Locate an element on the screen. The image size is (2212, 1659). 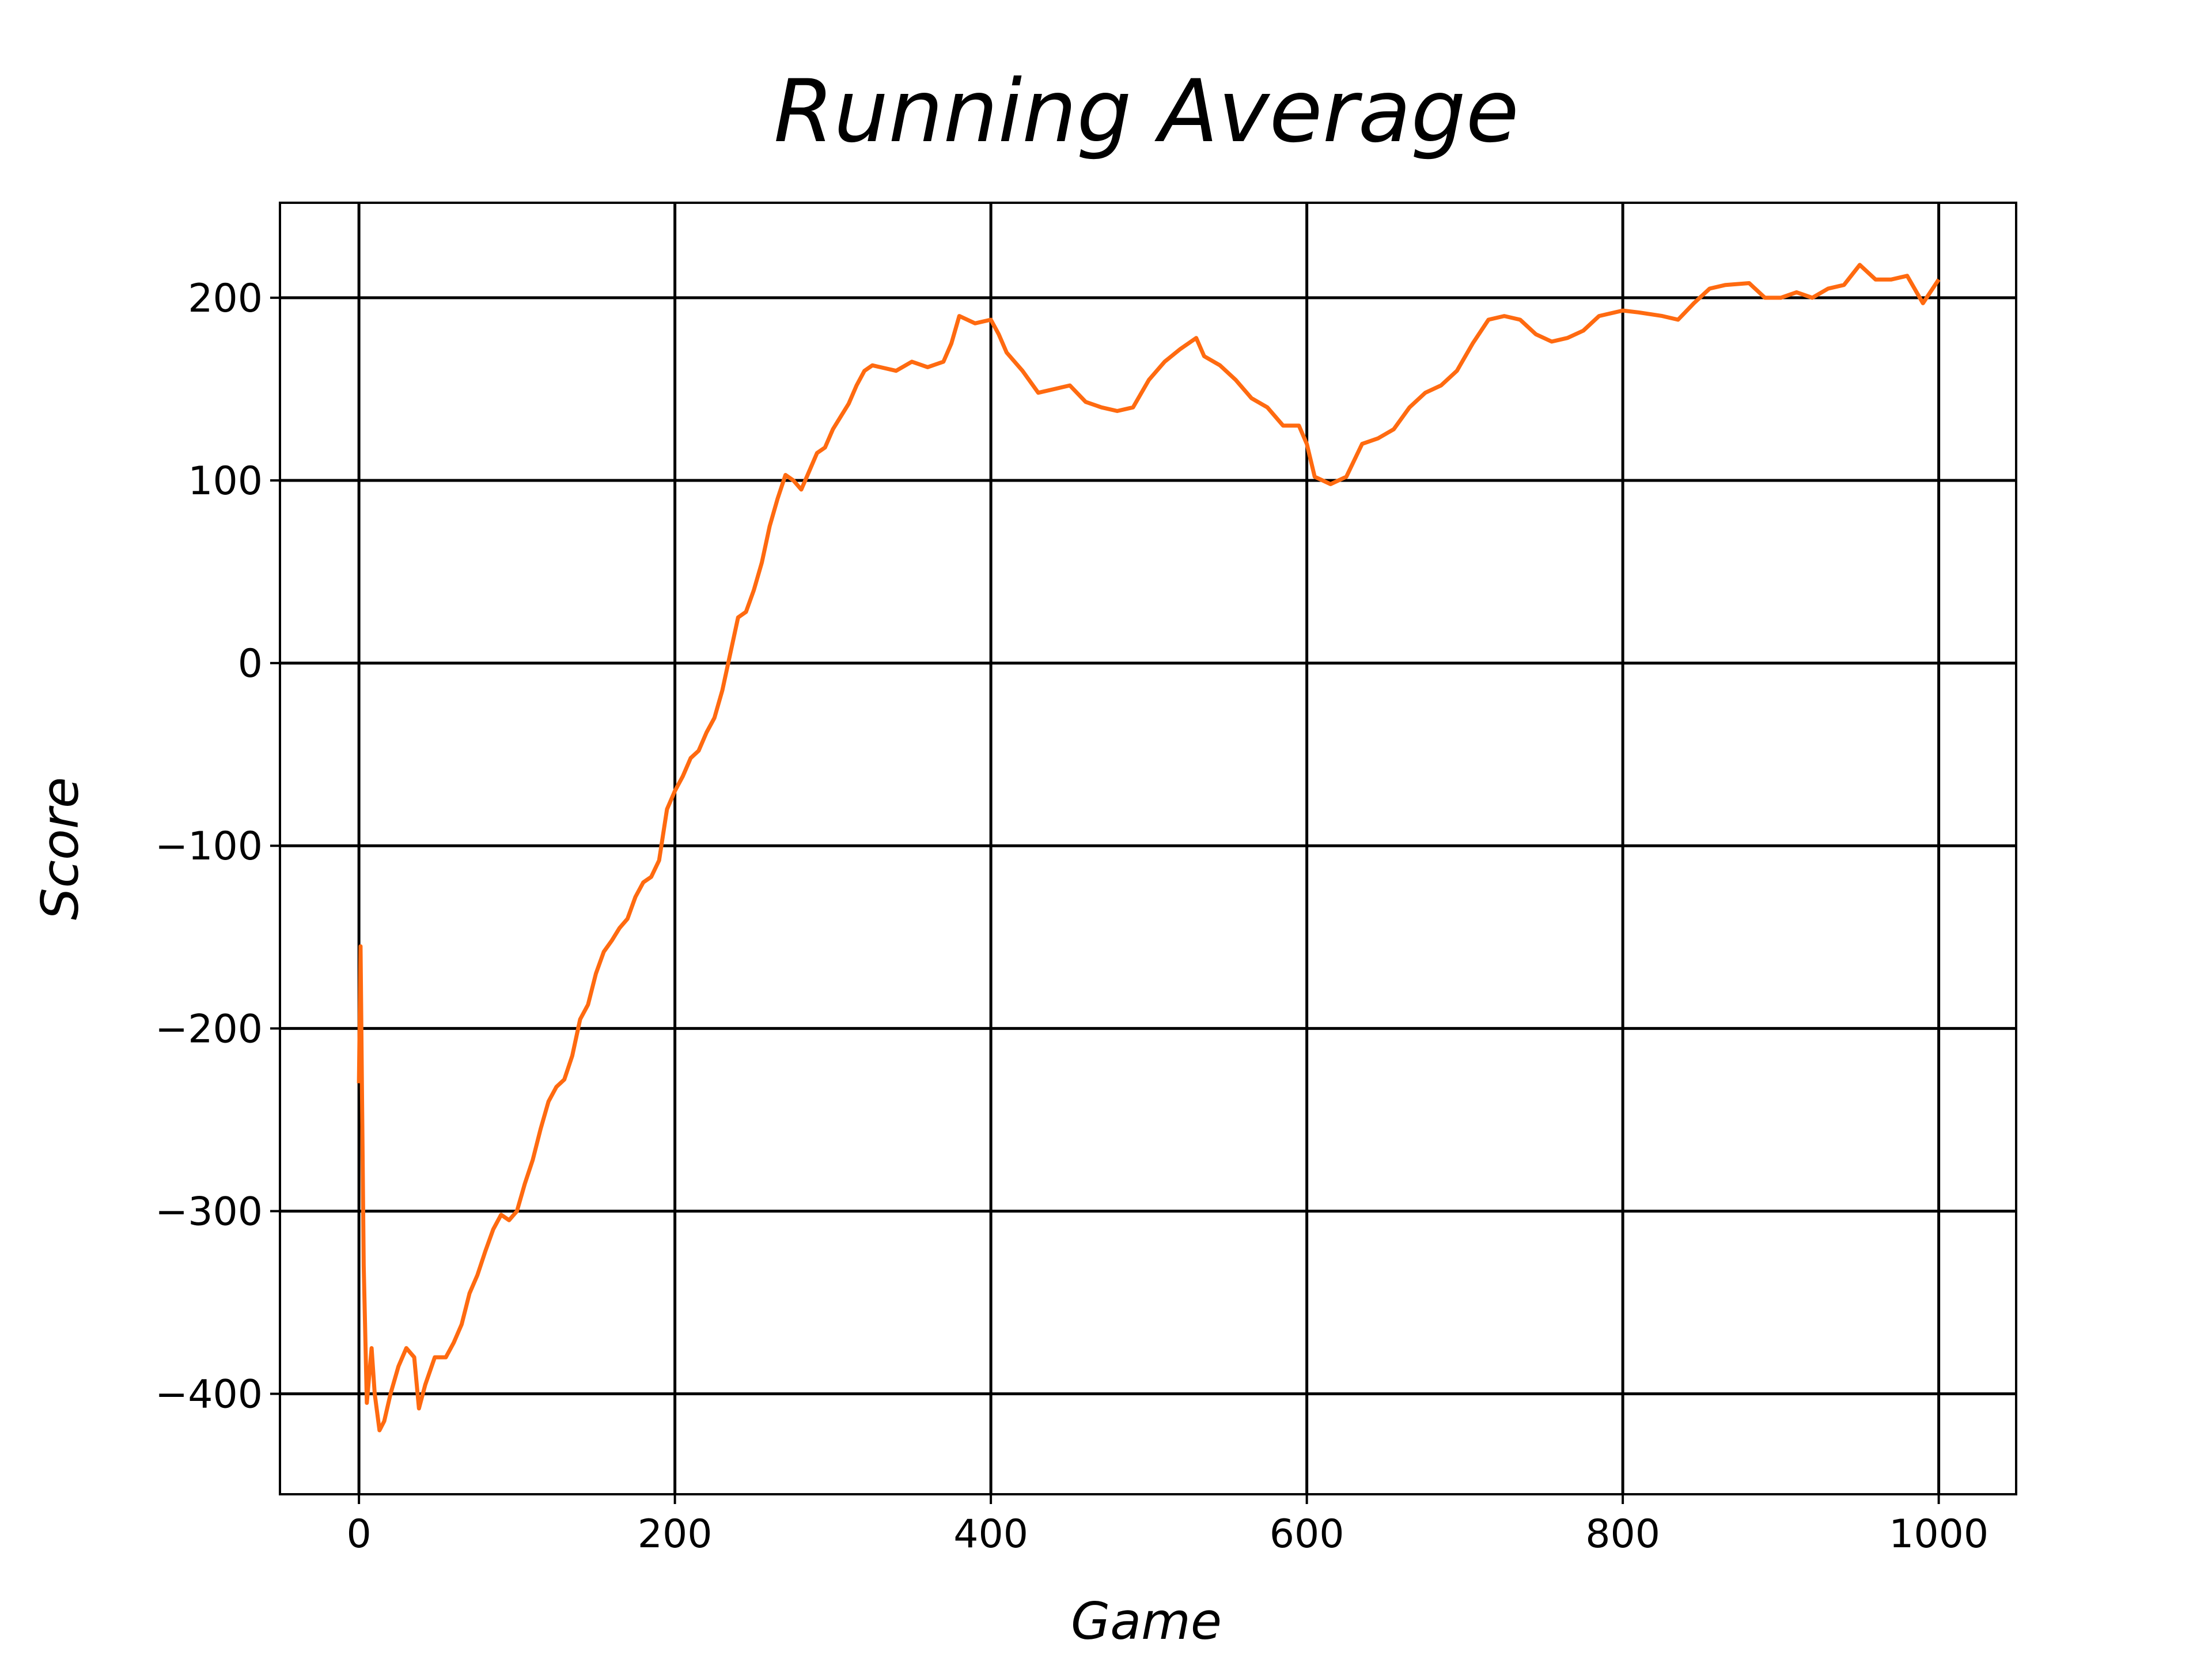
y-tick-label: −100 is located at coordinates (209, 846).